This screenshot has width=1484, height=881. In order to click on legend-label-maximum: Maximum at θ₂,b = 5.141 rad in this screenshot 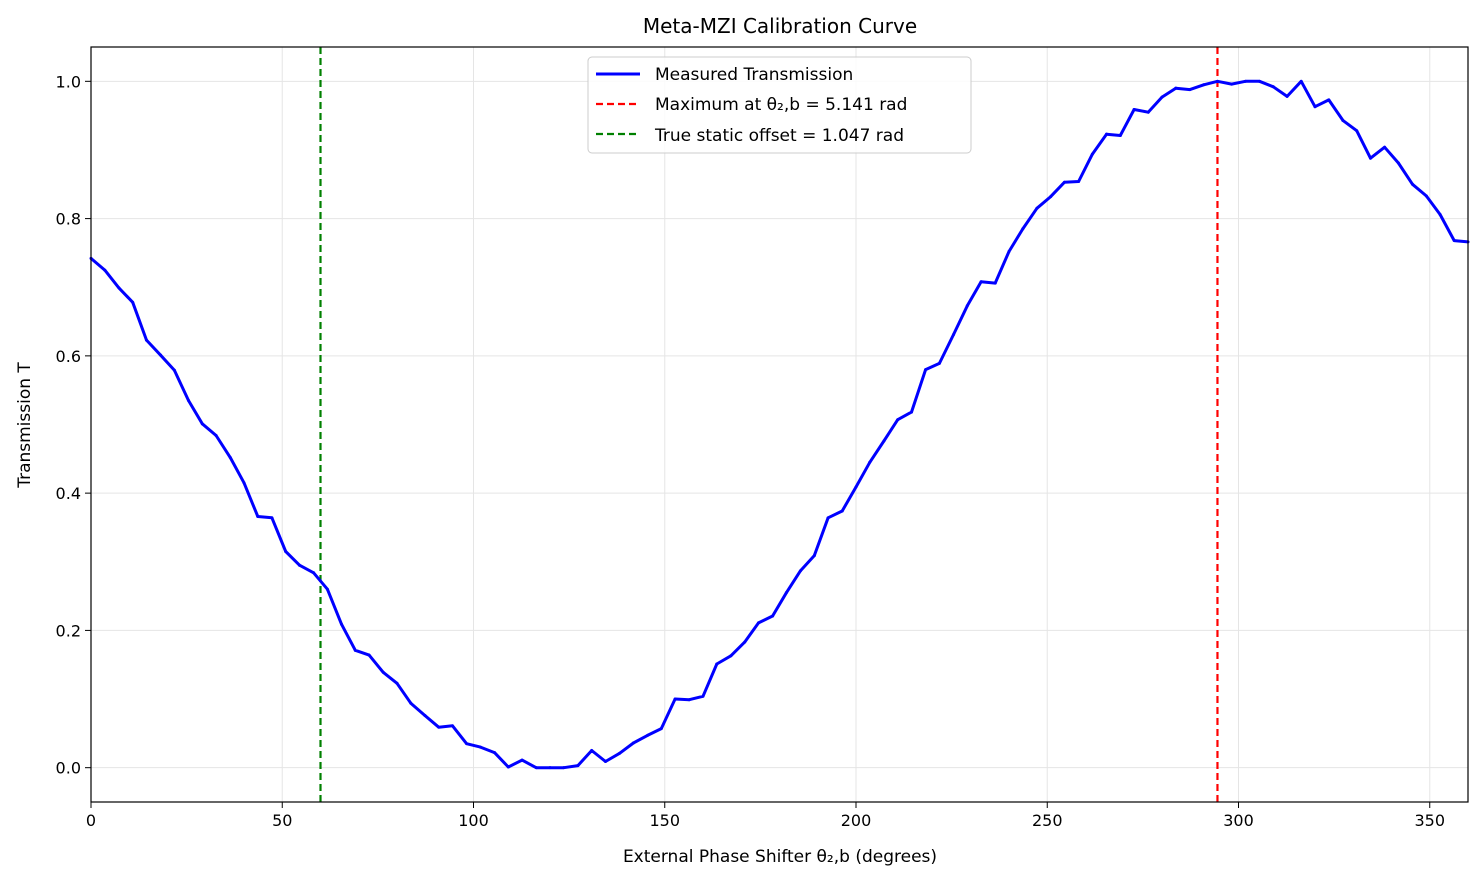, I will do `click(781, 105)`.